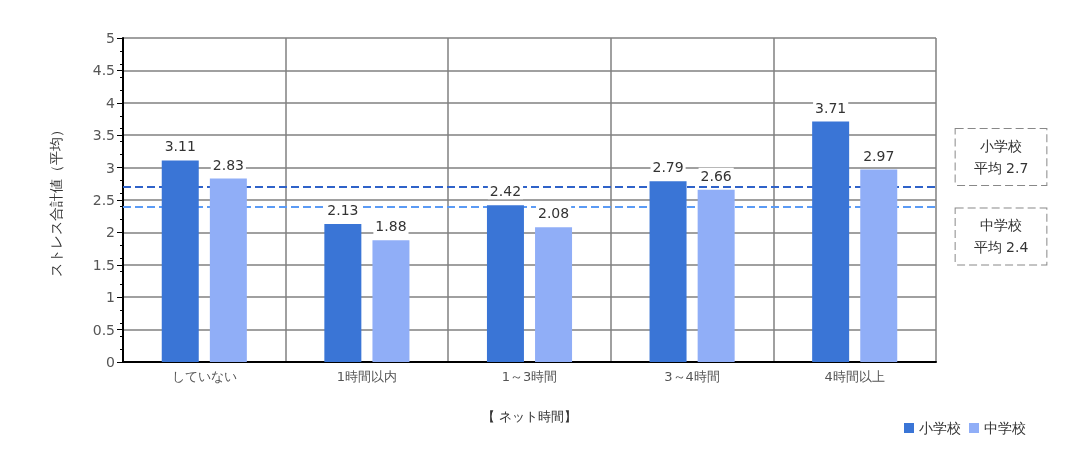 The height and width of the screenshot is (456, 1079). What do you see at coordinates (110, 38) in the screenshot?
I see `y-tick-label: 5` at bounding box center [110, 38].